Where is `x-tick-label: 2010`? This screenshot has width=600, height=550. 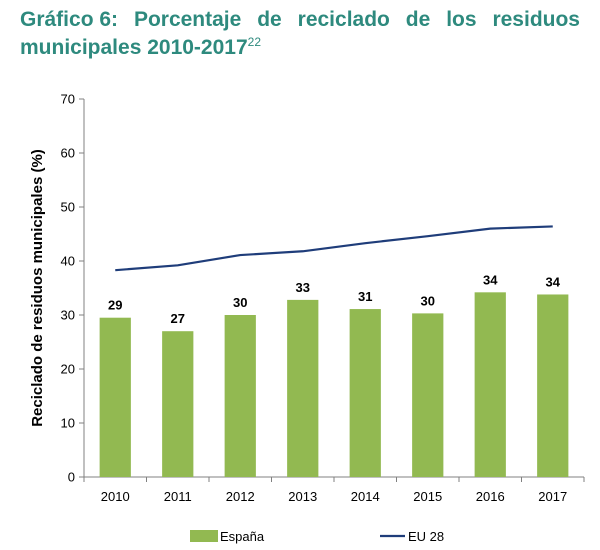
x-tick-label: 2010 is located at coordinates (115, 496).